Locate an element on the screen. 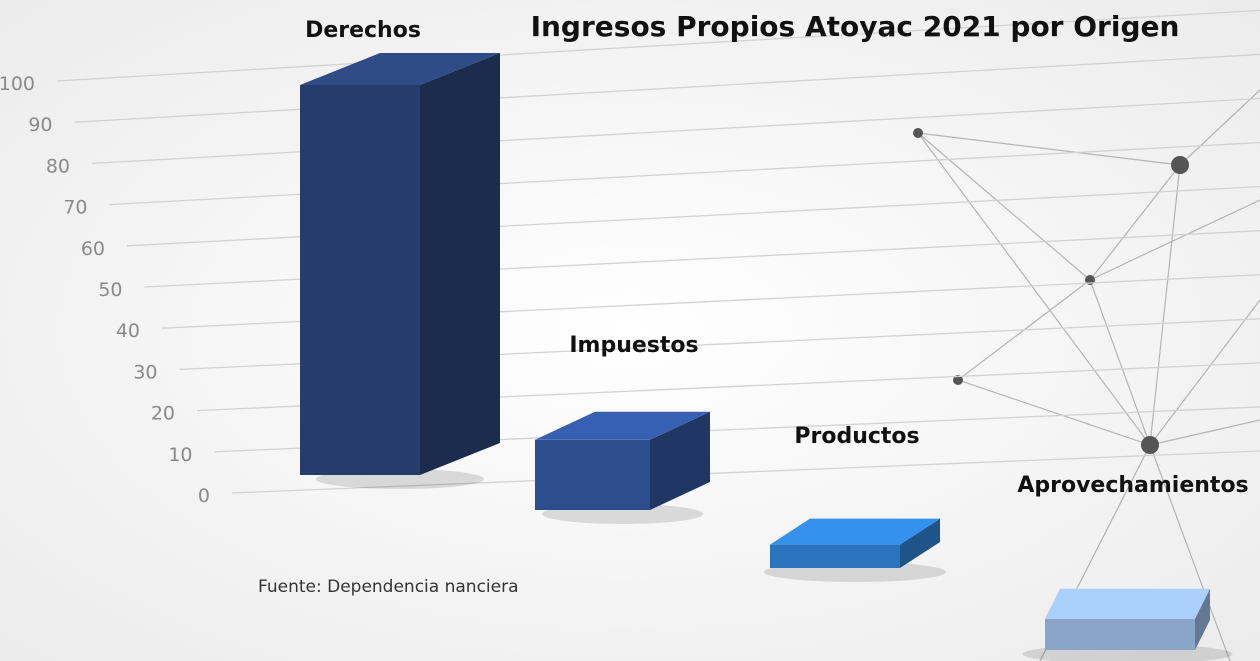 This screenshot has width=1260, height=661. network-nodes is located at coordinates (1051, 291).